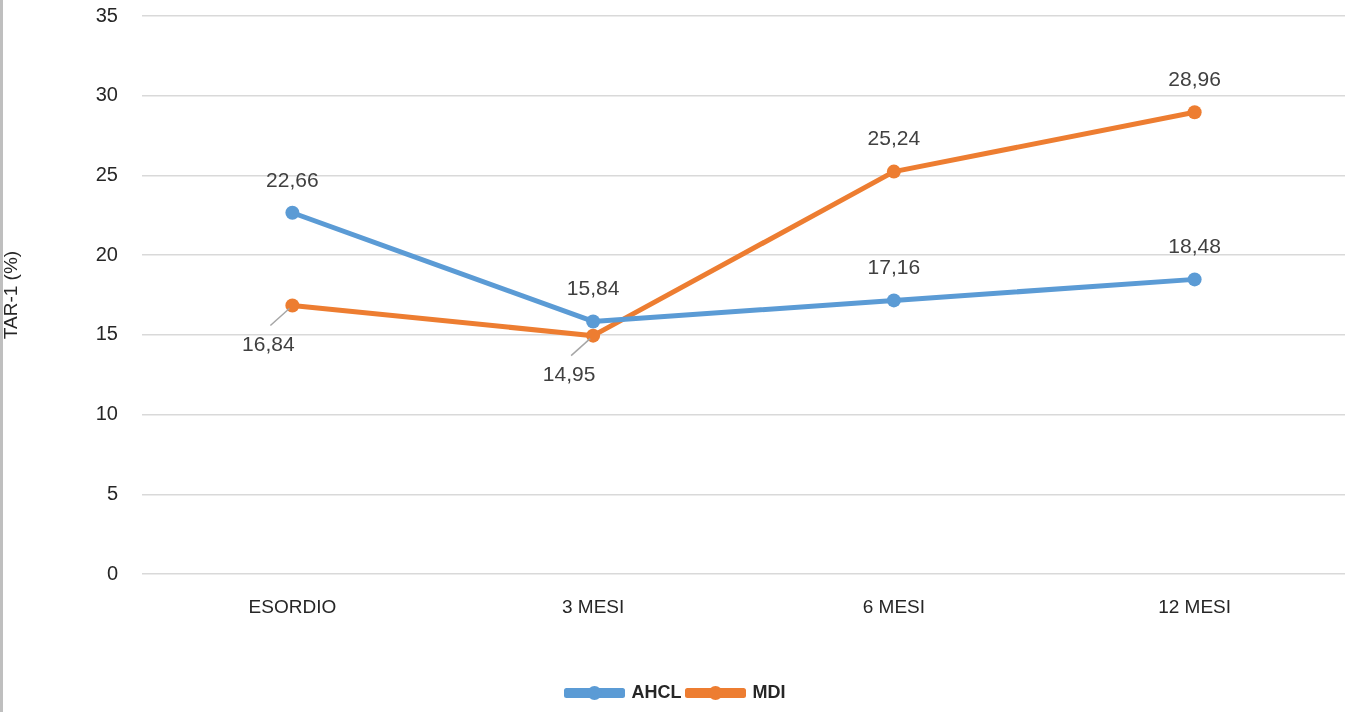  I want to click on y-tick-label: 25, so click(106, 173).